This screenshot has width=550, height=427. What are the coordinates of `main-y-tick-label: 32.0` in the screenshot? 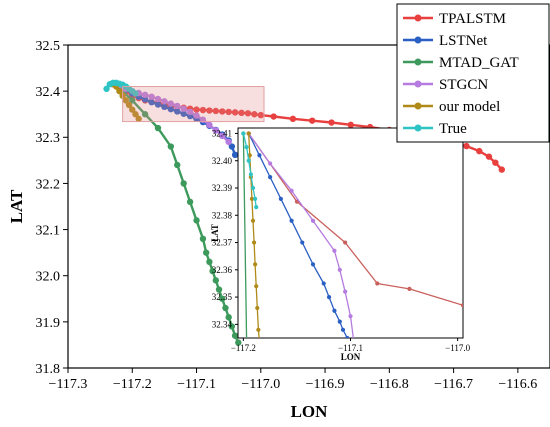 It's located at (48, 277).